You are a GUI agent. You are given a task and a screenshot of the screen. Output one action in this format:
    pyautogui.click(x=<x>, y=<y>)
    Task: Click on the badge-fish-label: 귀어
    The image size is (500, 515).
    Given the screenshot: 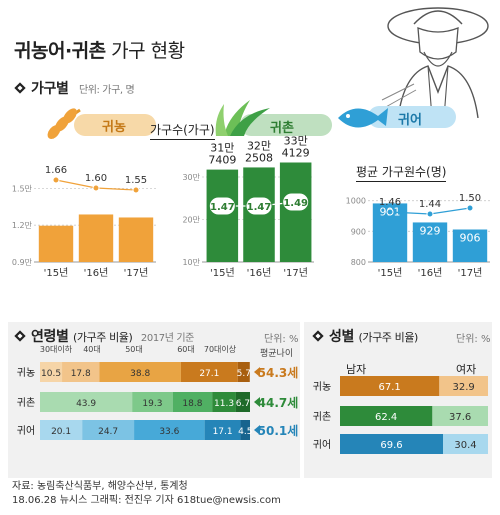 What is the action you would take?
    pyautogui.click(x=410, y=120)
    